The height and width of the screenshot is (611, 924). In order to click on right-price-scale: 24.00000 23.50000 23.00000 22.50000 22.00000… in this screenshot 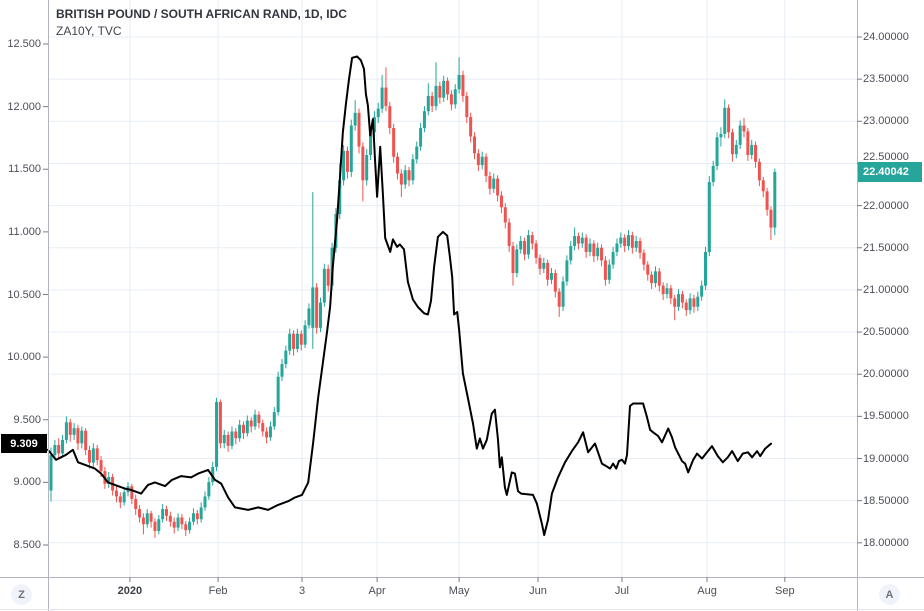, I will do `click(891, 288)`.